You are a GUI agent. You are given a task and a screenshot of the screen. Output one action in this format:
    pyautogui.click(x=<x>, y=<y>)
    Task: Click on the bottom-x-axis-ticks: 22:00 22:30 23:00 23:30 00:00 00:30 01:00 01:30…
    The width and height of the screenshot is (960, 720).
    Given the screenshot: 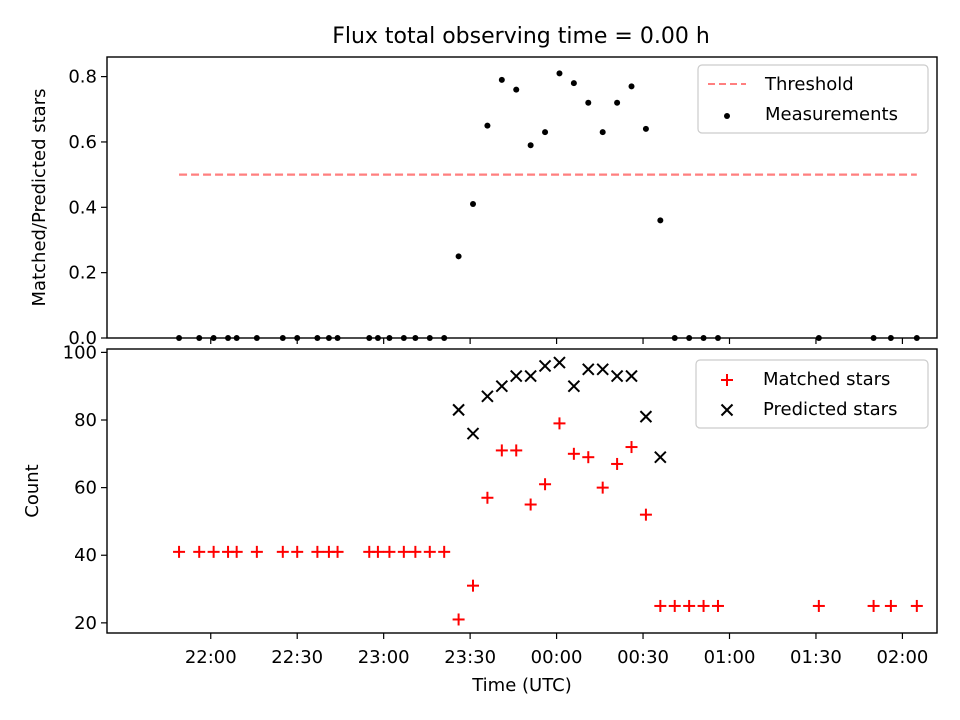 What is the action you would take?
    pyautogui.click(x=556, y=650)
    